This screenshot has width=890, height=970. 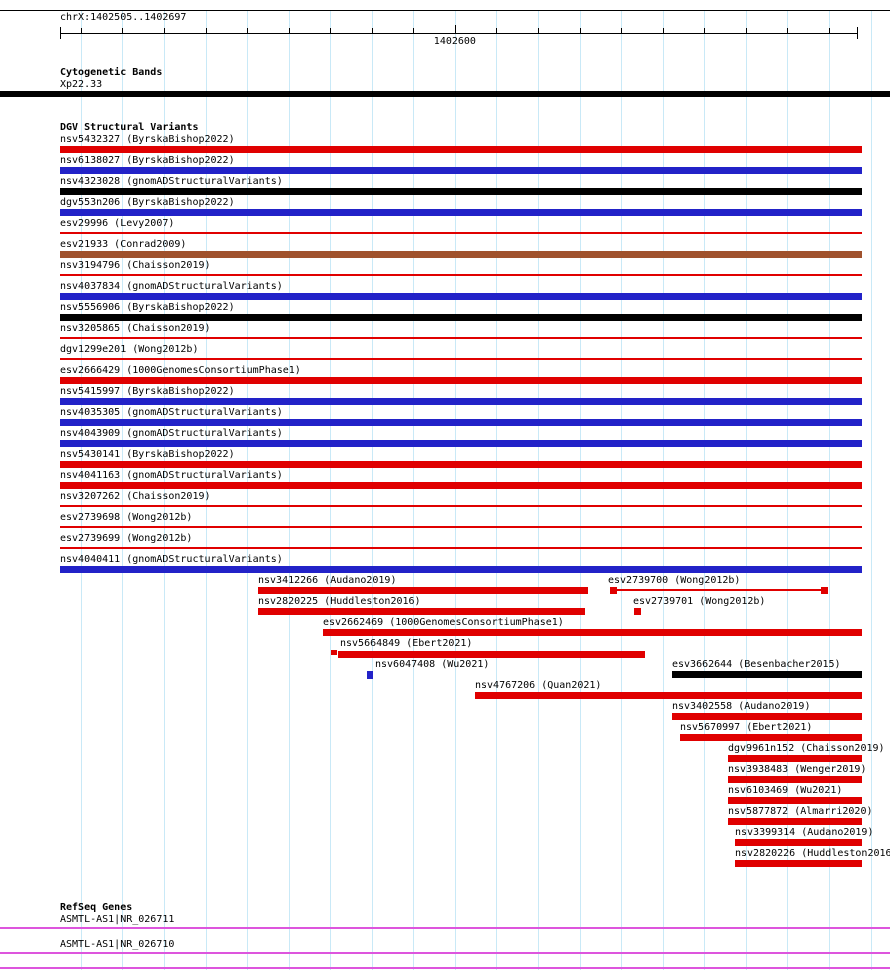 What do you see at coordinates (147, 202) in the screenshot?
I see `variant-label: dgv553n206 (ByrskaBishop2022)` at bounding box center [147, 202].